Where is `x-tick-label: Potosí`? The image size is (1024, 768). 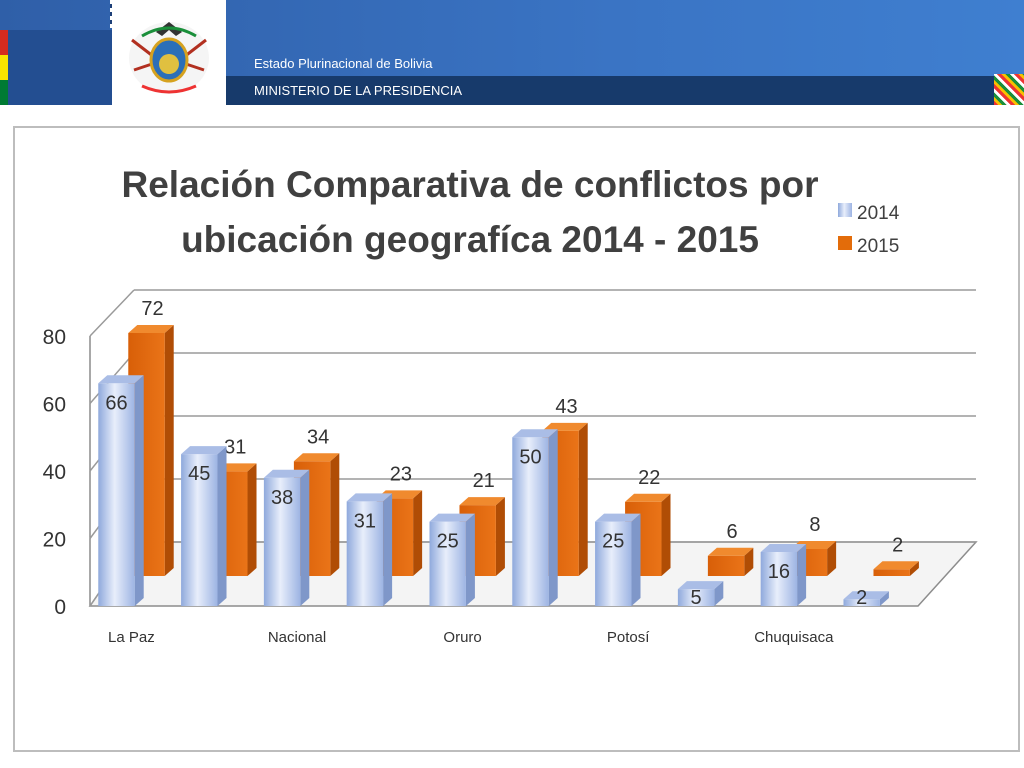
x-tick-label: Potosí is located at coordinates (628, 637).